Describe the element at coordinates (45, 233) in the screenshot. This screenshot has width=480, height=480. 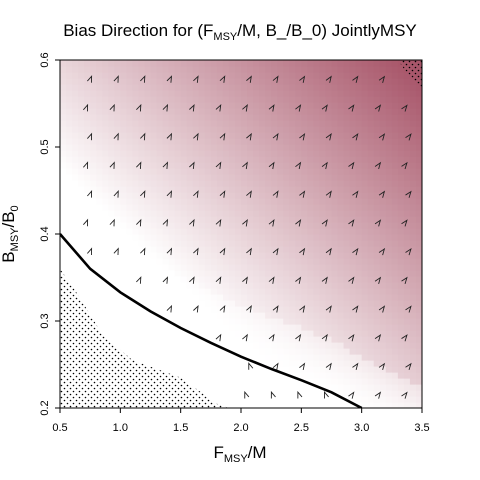
I see `y-tick-label: 0.4` at that location.